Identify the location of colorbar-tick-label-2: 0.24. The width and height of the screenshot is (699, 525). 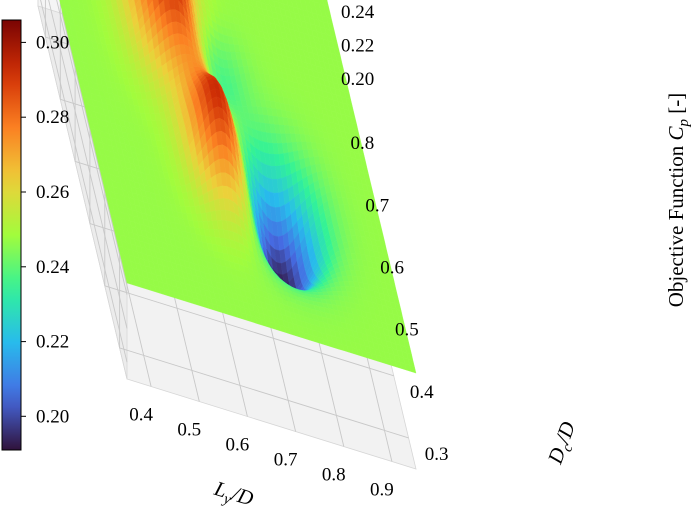
(53, 267).